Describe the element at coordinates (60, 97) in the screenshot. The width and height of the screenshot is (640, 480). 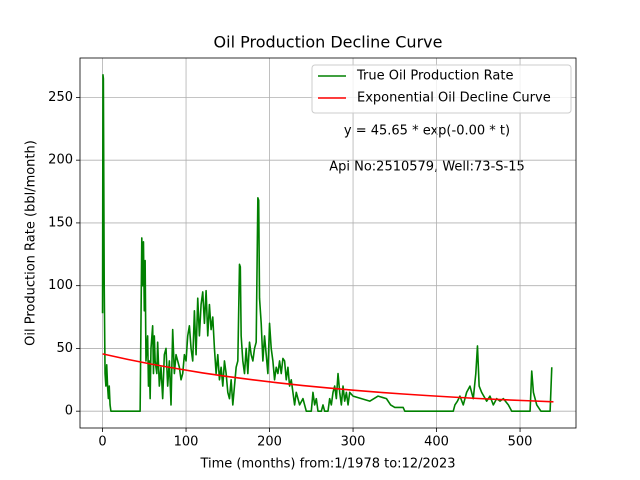
I see `y-tick-label: 250` at that location.